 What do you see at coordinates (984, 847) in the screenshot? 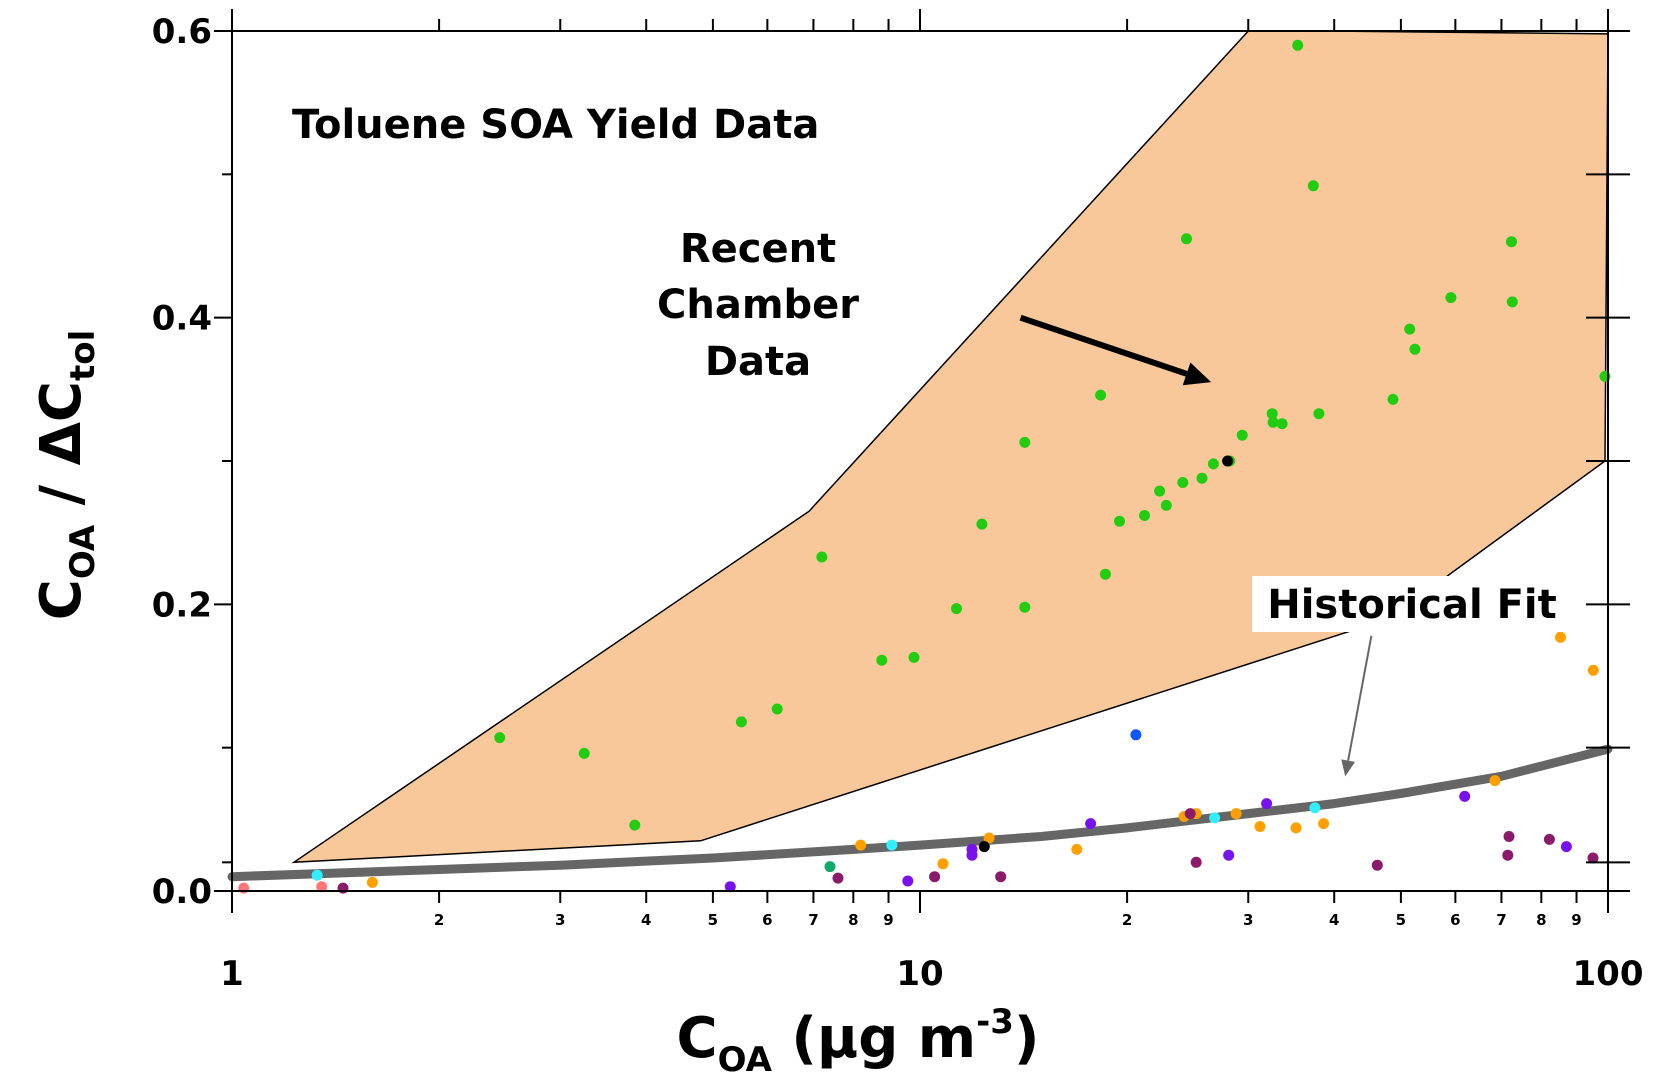
I see `data-point-s8-p0` at bounding box center [984, 847].